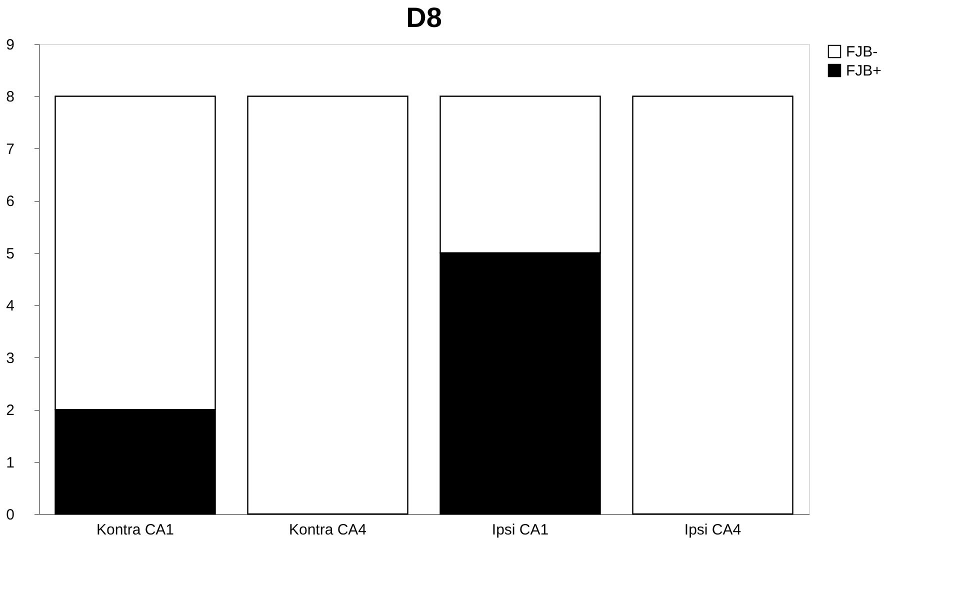  Describe the element at coordinates (864, 71) in the screenshot. I see `legend-label: FJB+` at that location.